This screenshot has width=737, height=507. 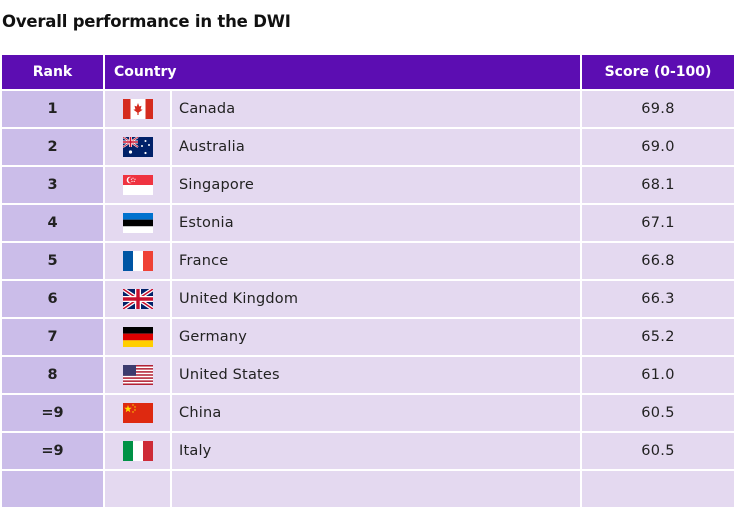 I want to click on country-name: United States, so click(x=376, y=374).